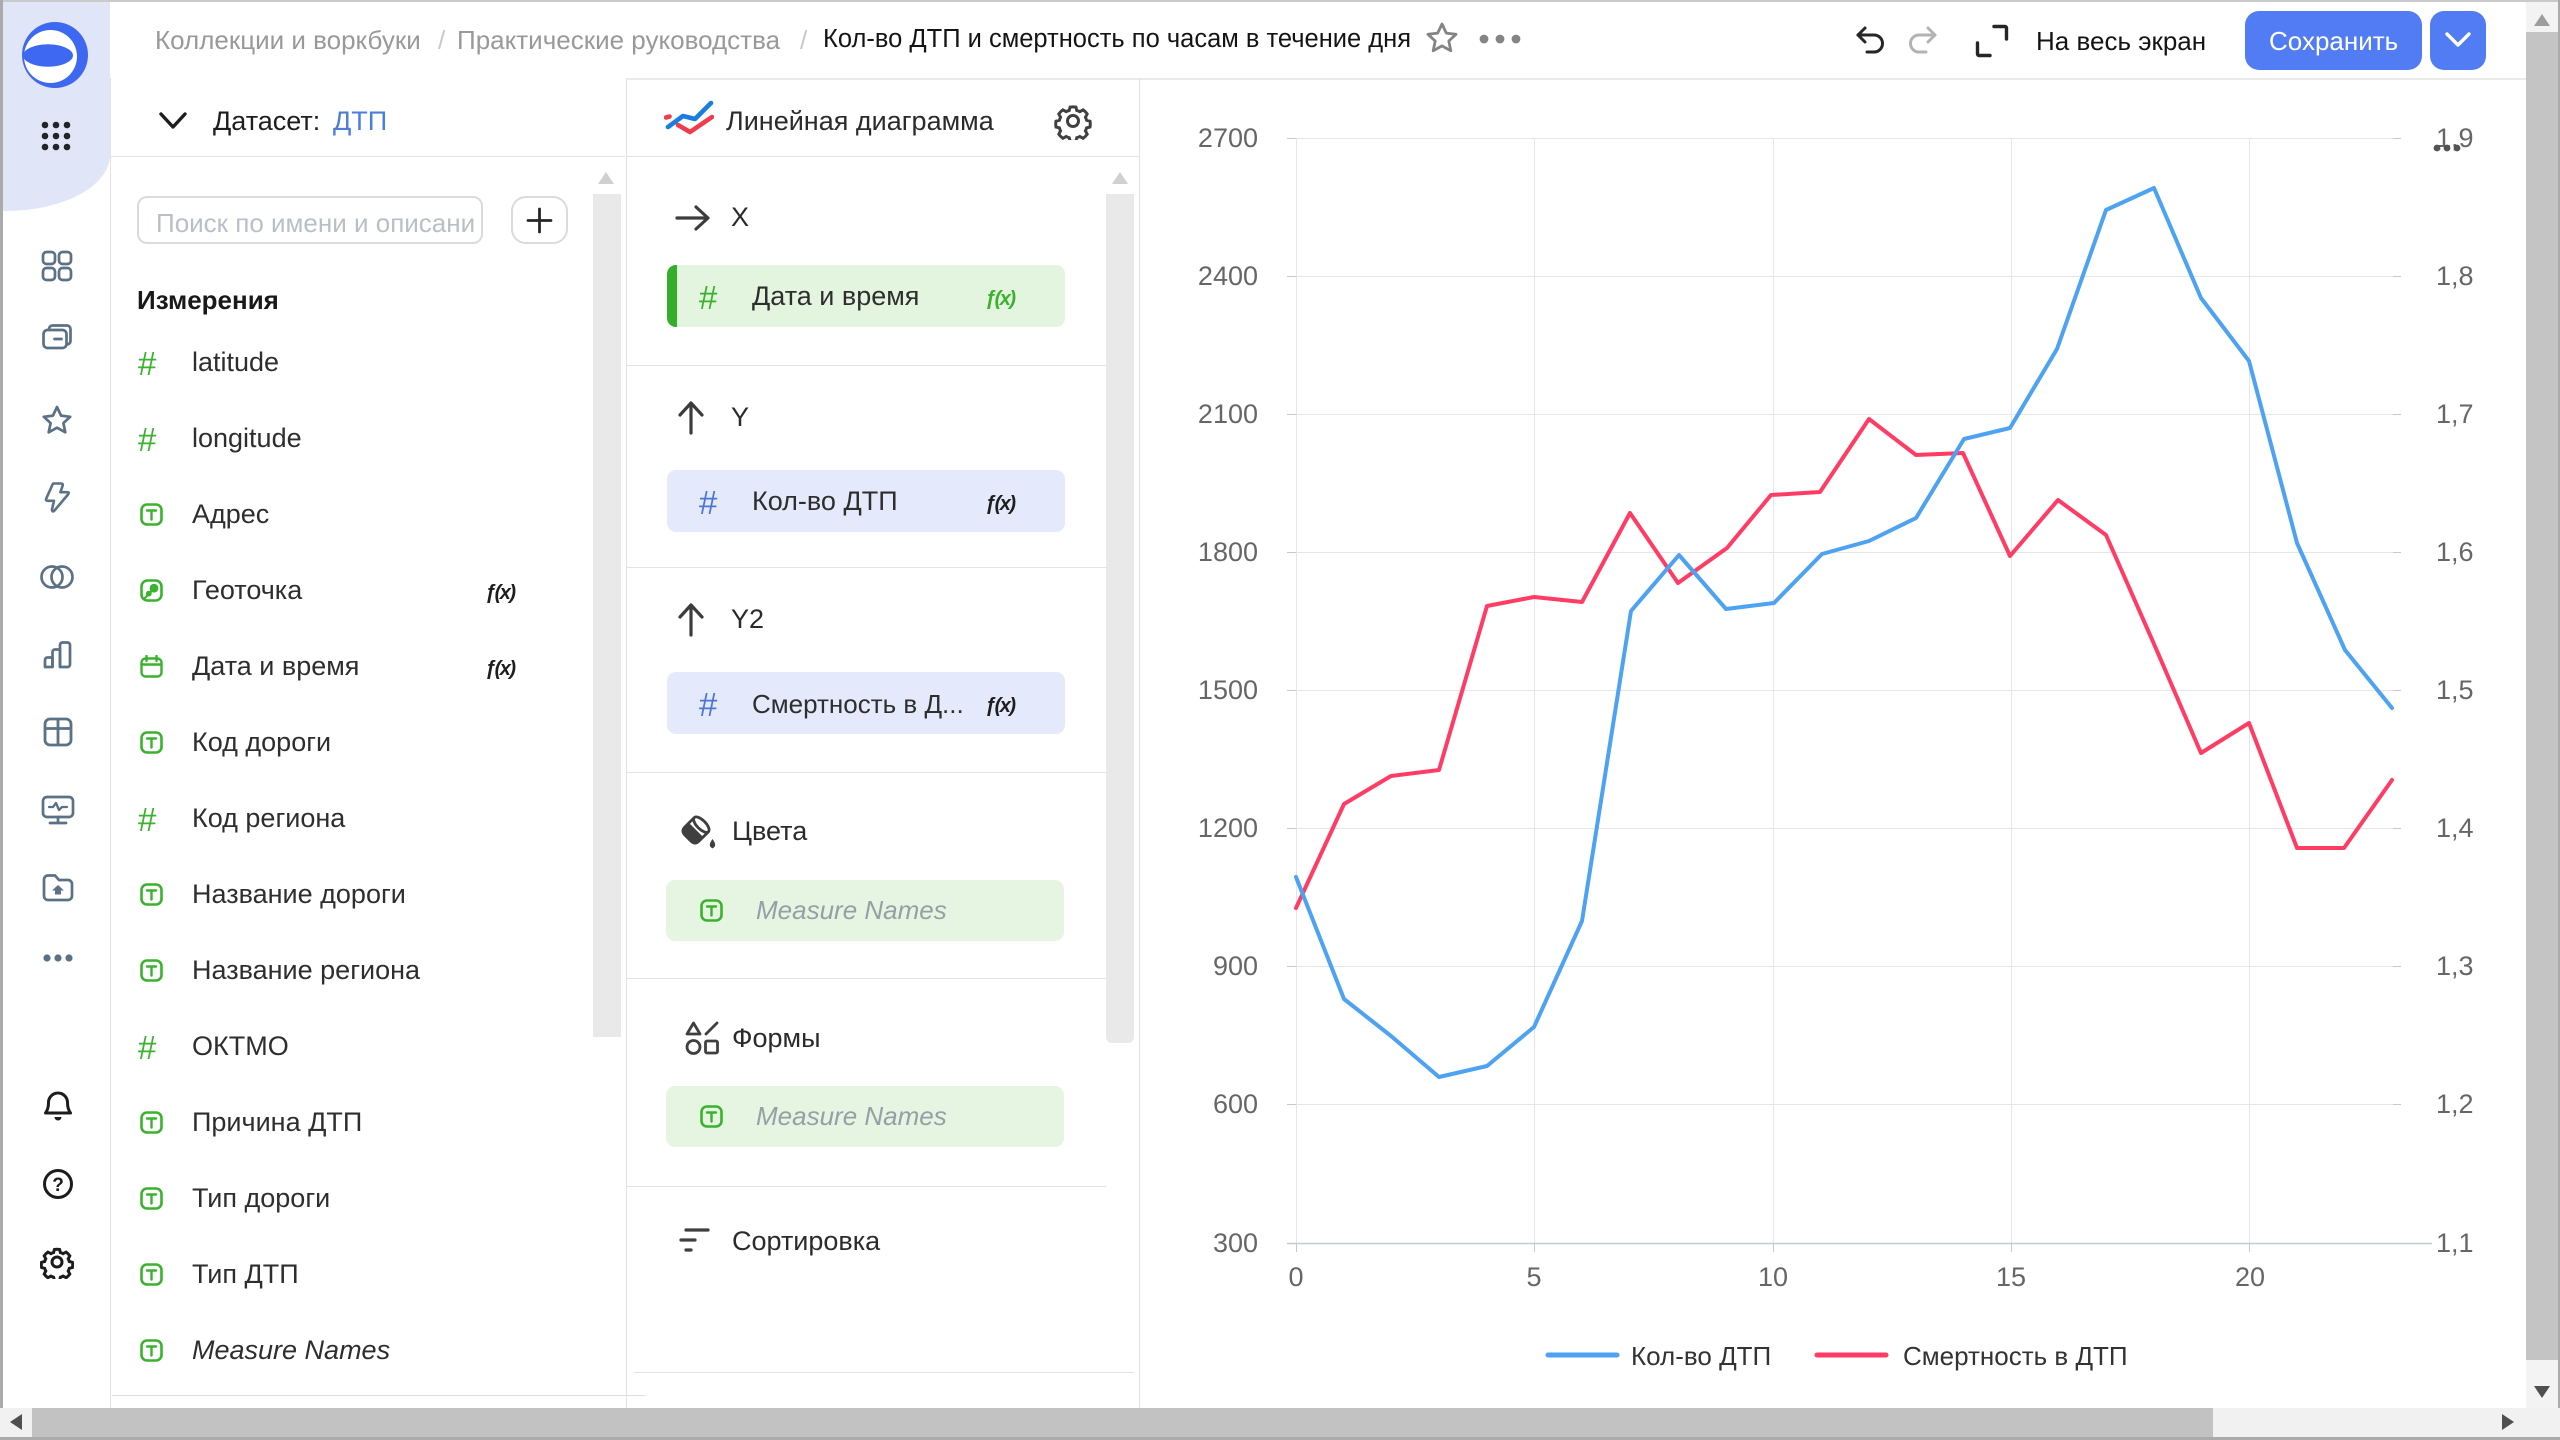 The width and height of the screenshot is (2560, 1440). Describe the element at coordinates (2455, 1104) in the screenshot. I see `svg-text: 1,2` at that location.